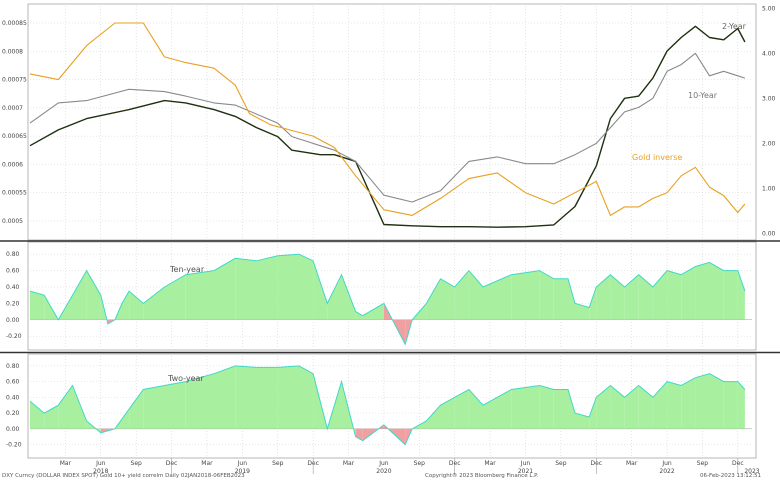  I want to click on left-axis-tick-label: 0.00085, so click(14, 23).